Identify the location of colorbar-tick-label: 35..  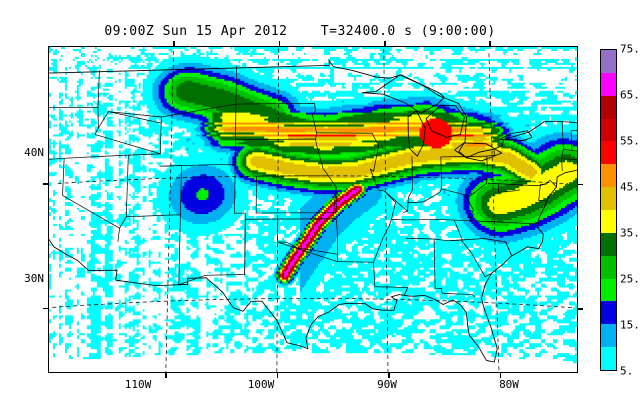
(630, 233).